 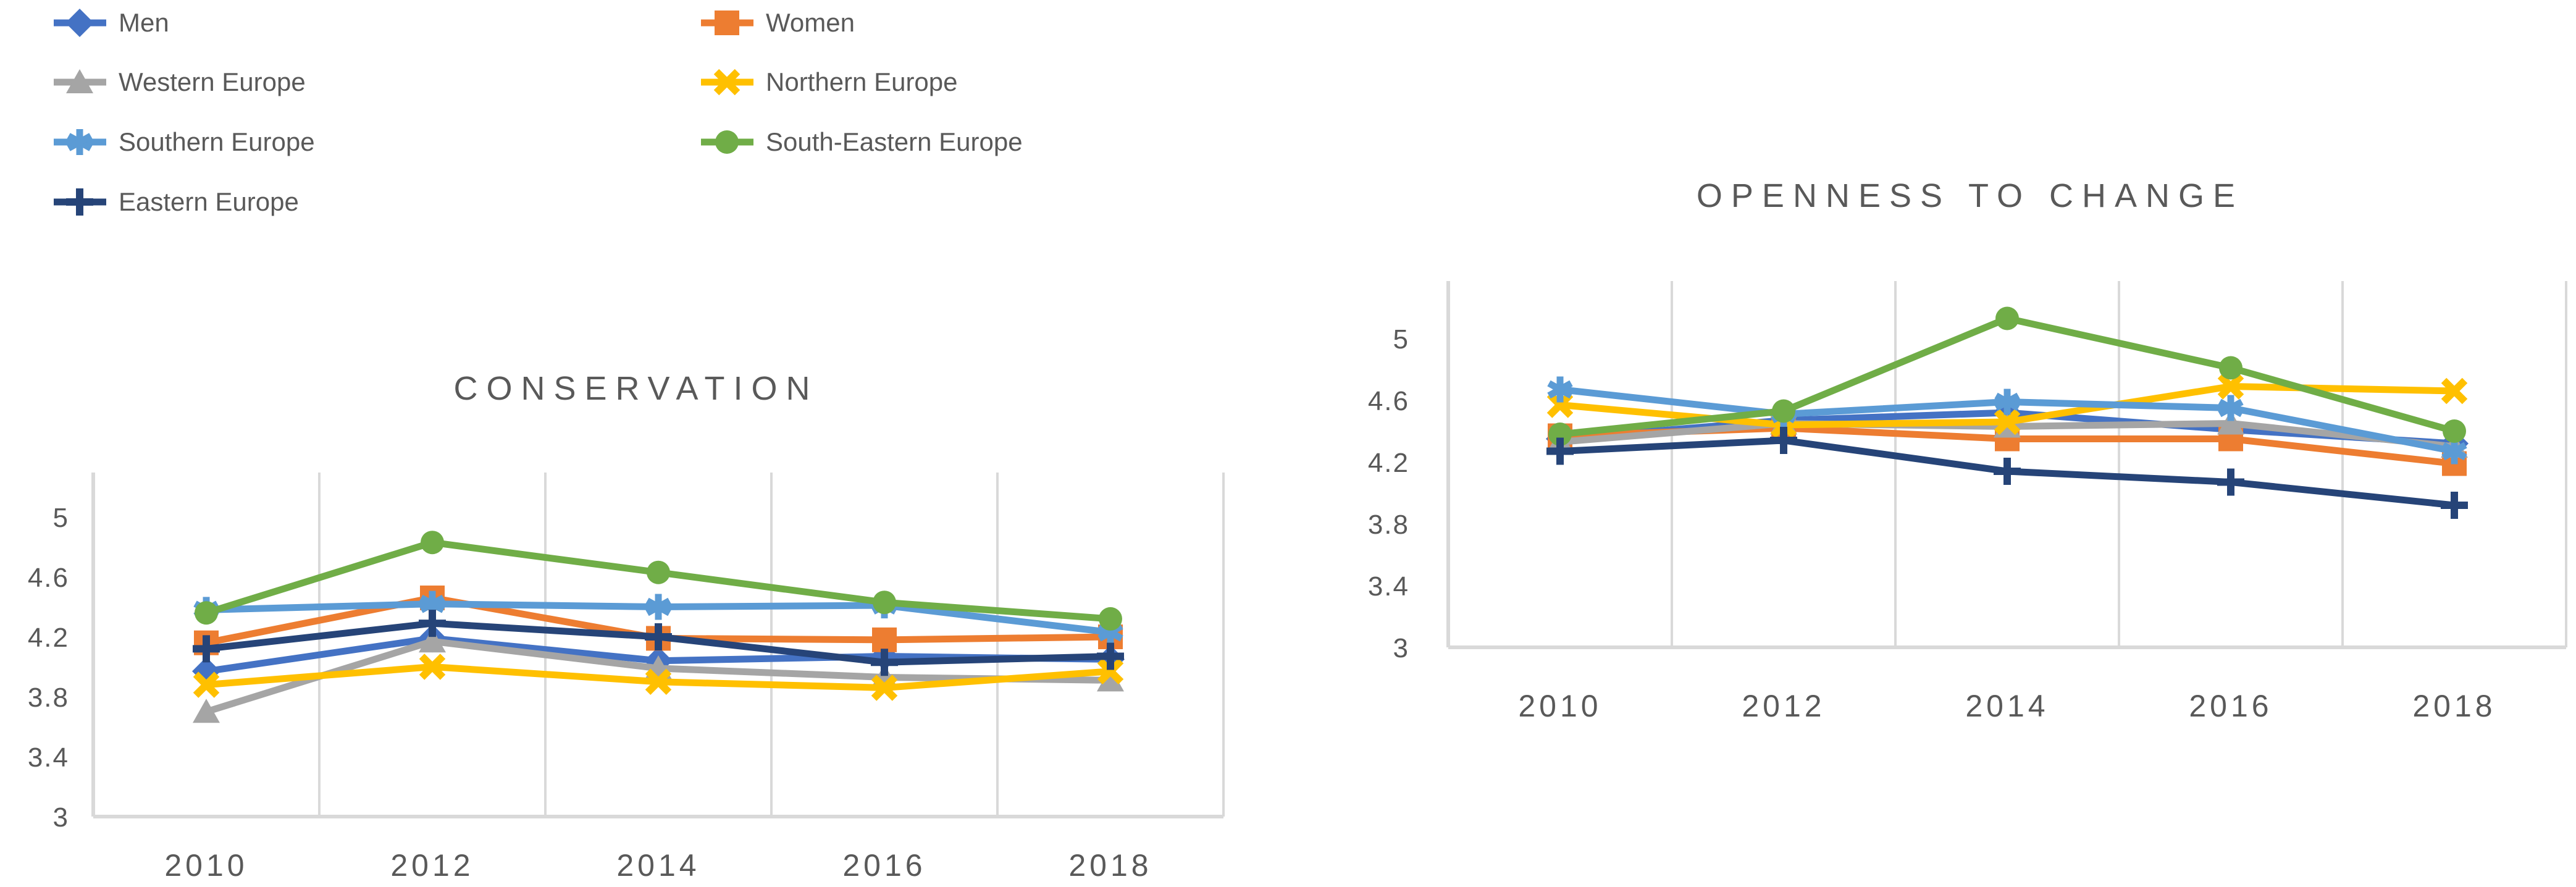 I want to click on legend-key-eastern-europe, so click(x=80, y=202).